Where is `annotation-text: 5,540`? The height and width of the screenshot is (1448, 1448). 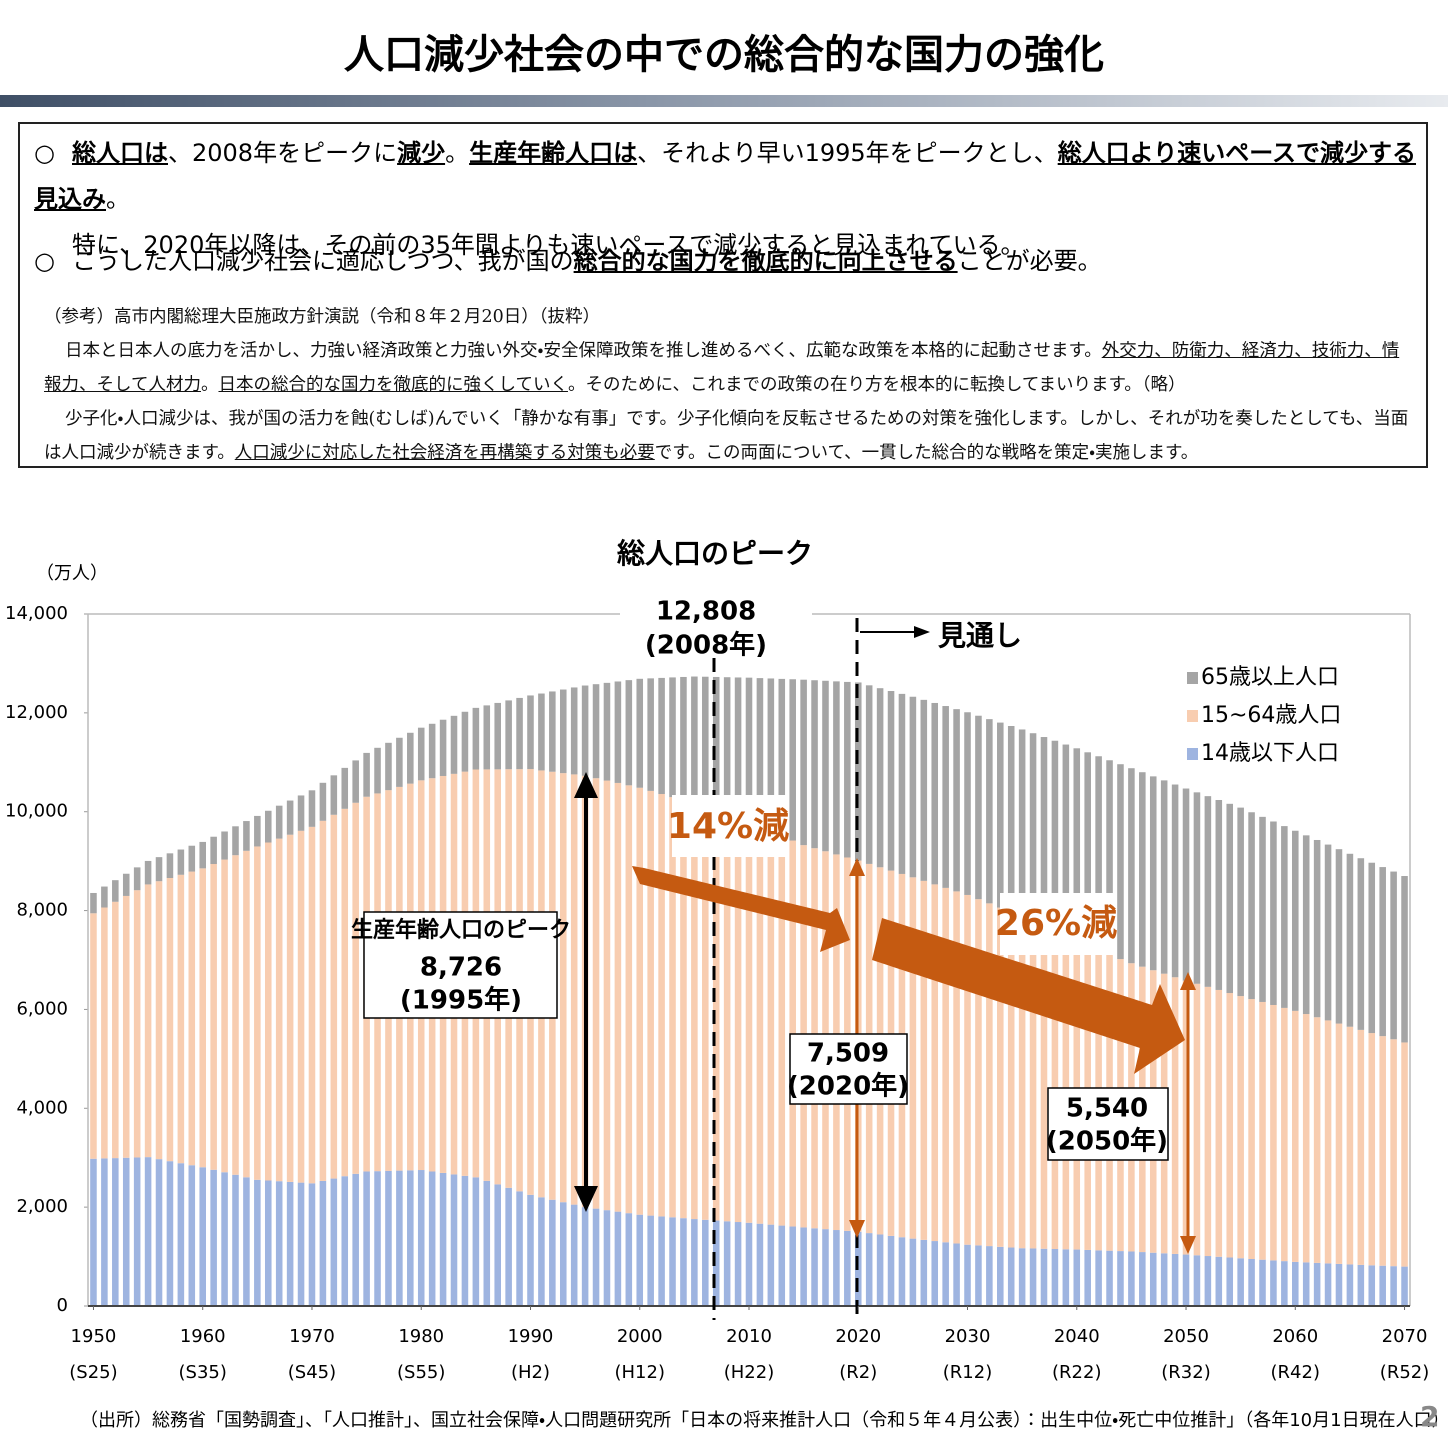
annotation-text: 5,540 is located at coordinates (1107, 1109).